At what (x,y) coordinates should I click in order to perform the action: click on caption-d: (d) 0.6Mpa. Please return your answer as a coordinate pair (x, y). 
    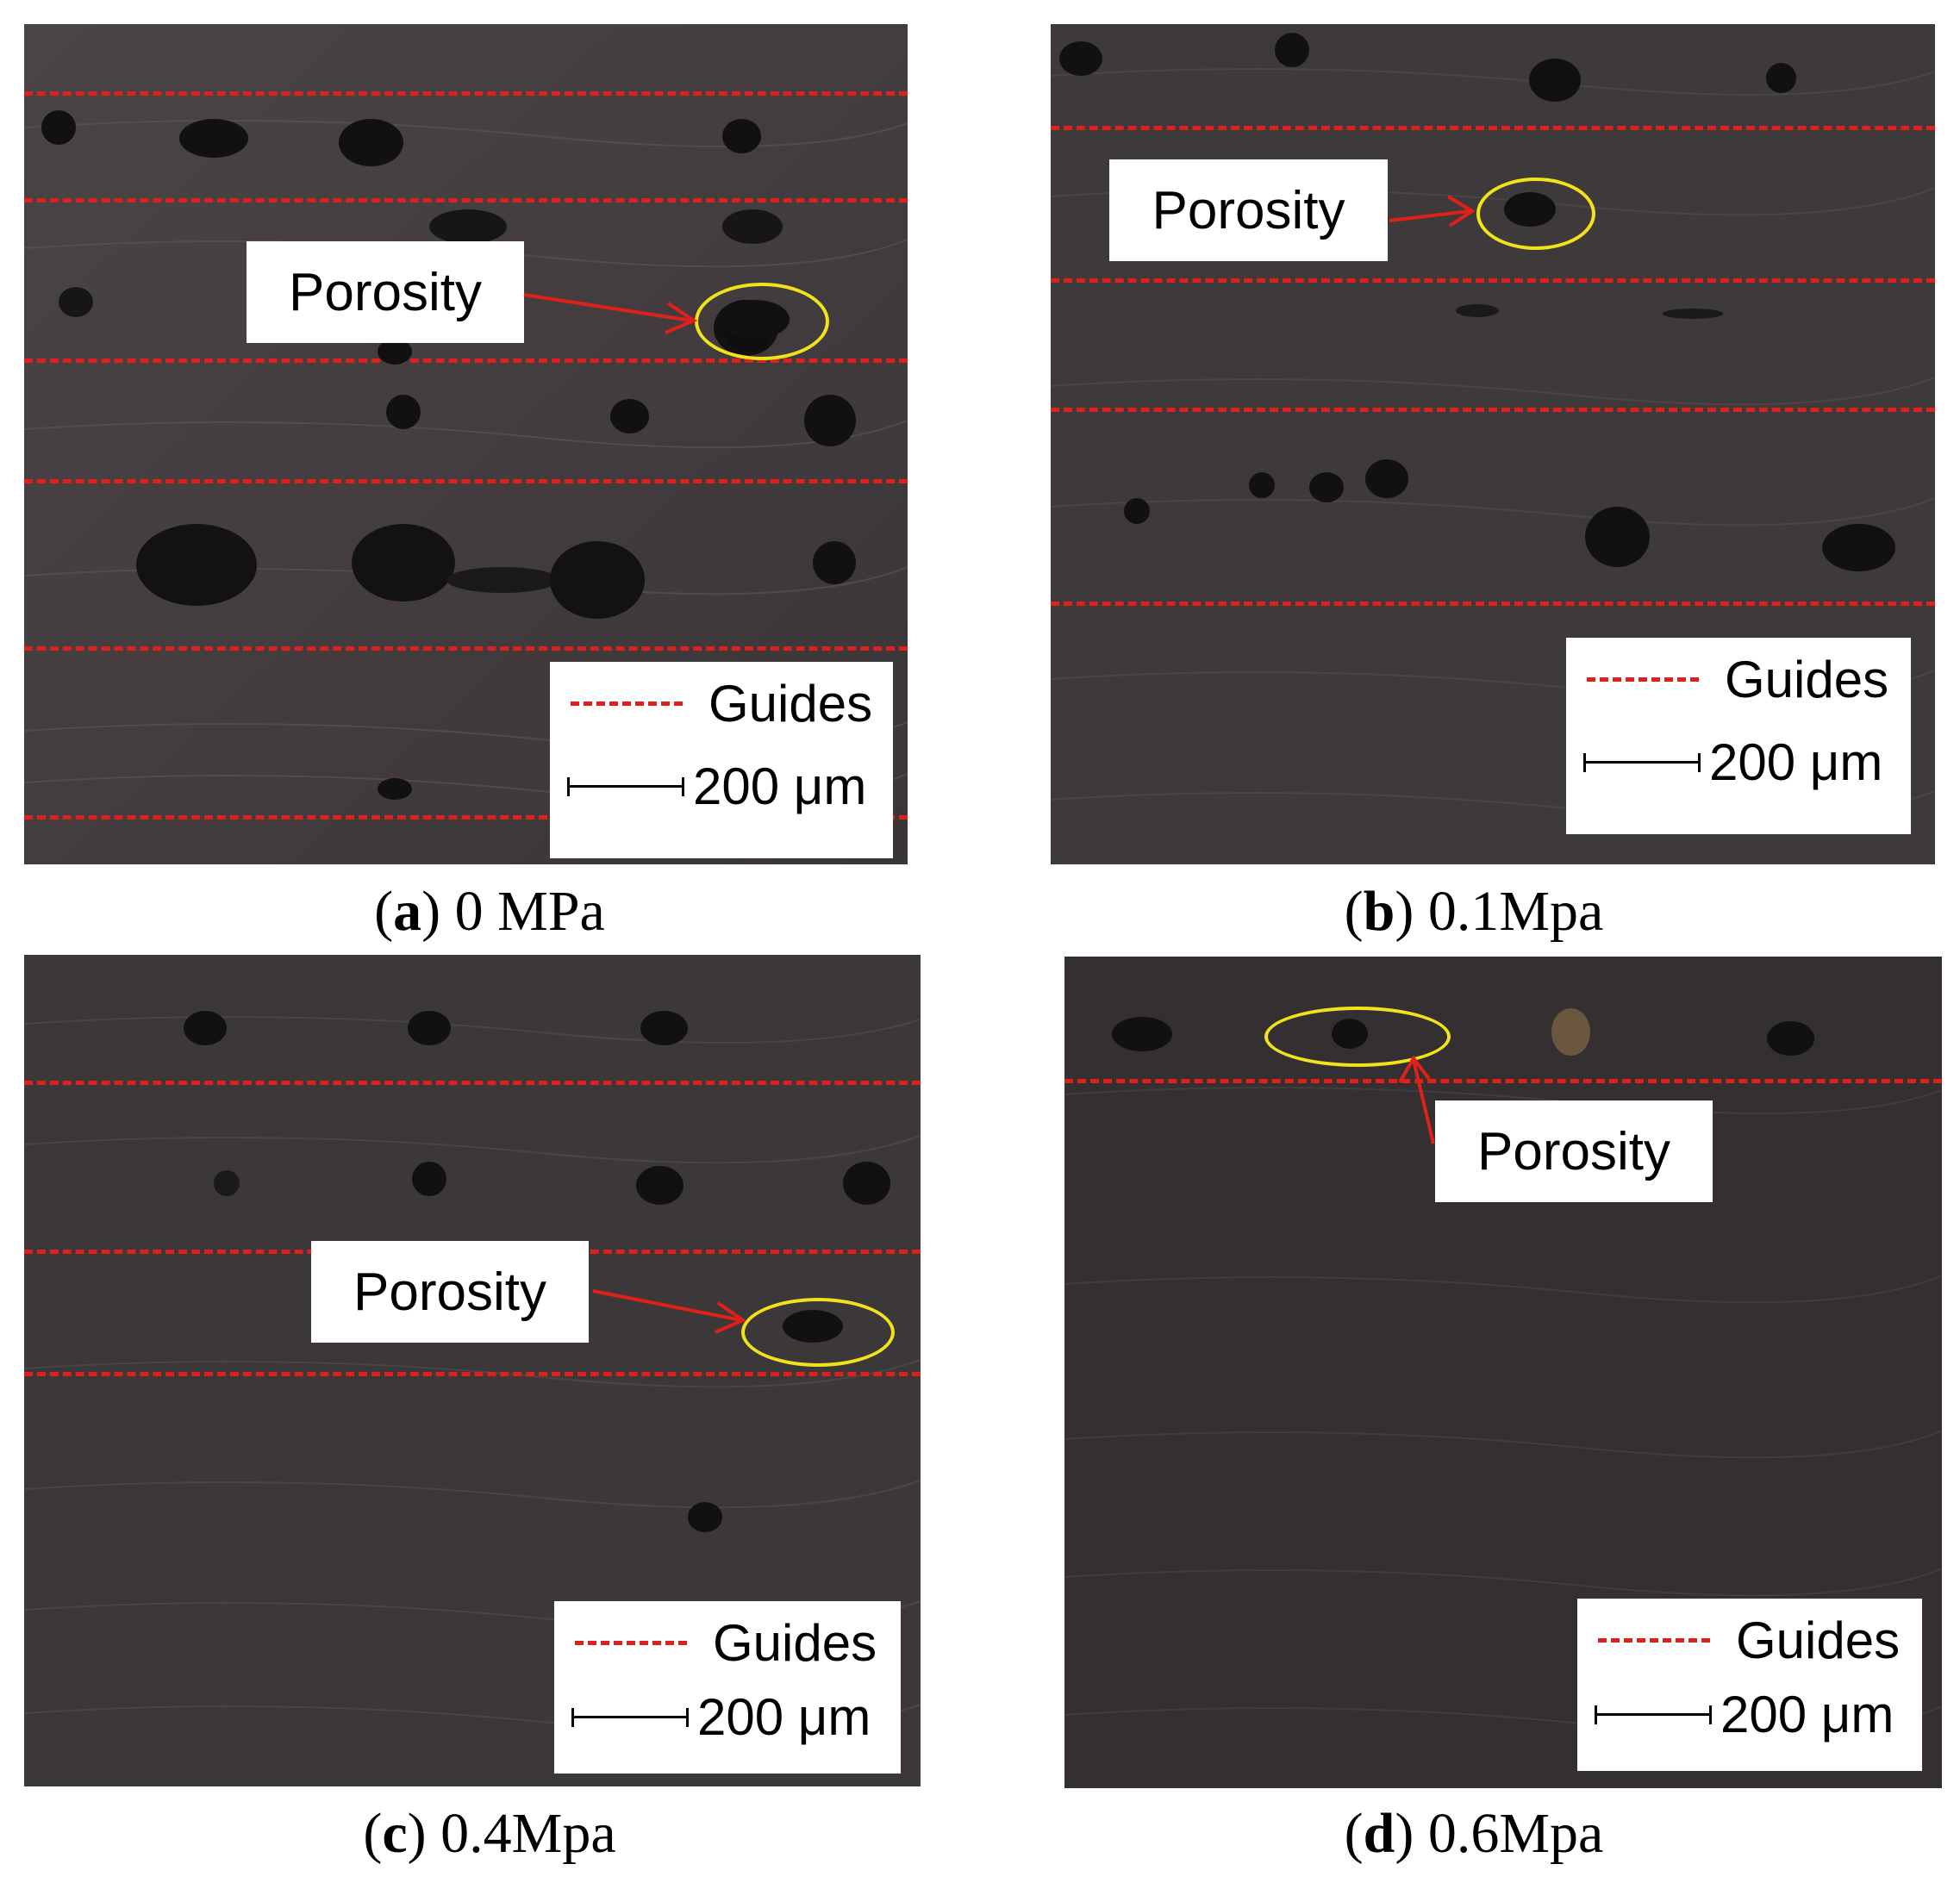
    Looking at the image, I should click on (1474, 1833).